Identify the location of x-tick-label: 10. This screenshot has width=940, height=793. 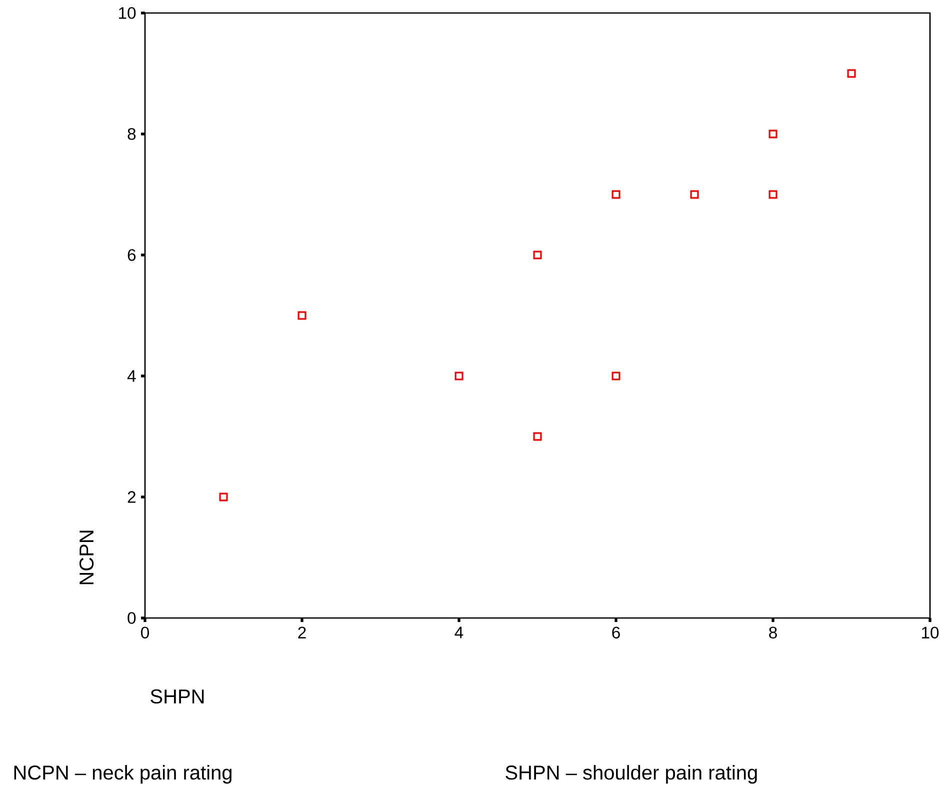
(930, 632).